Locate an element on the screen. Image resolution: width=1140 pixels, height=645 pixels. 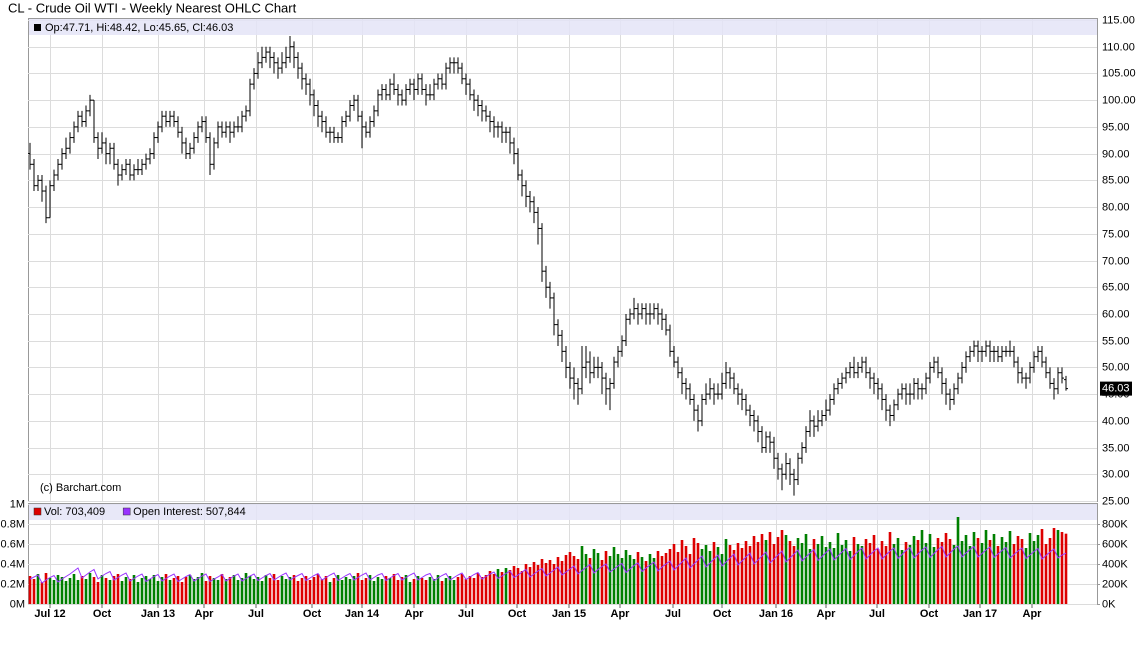
y-tick-label: 30.00 is located at coordinates (1116, 474).